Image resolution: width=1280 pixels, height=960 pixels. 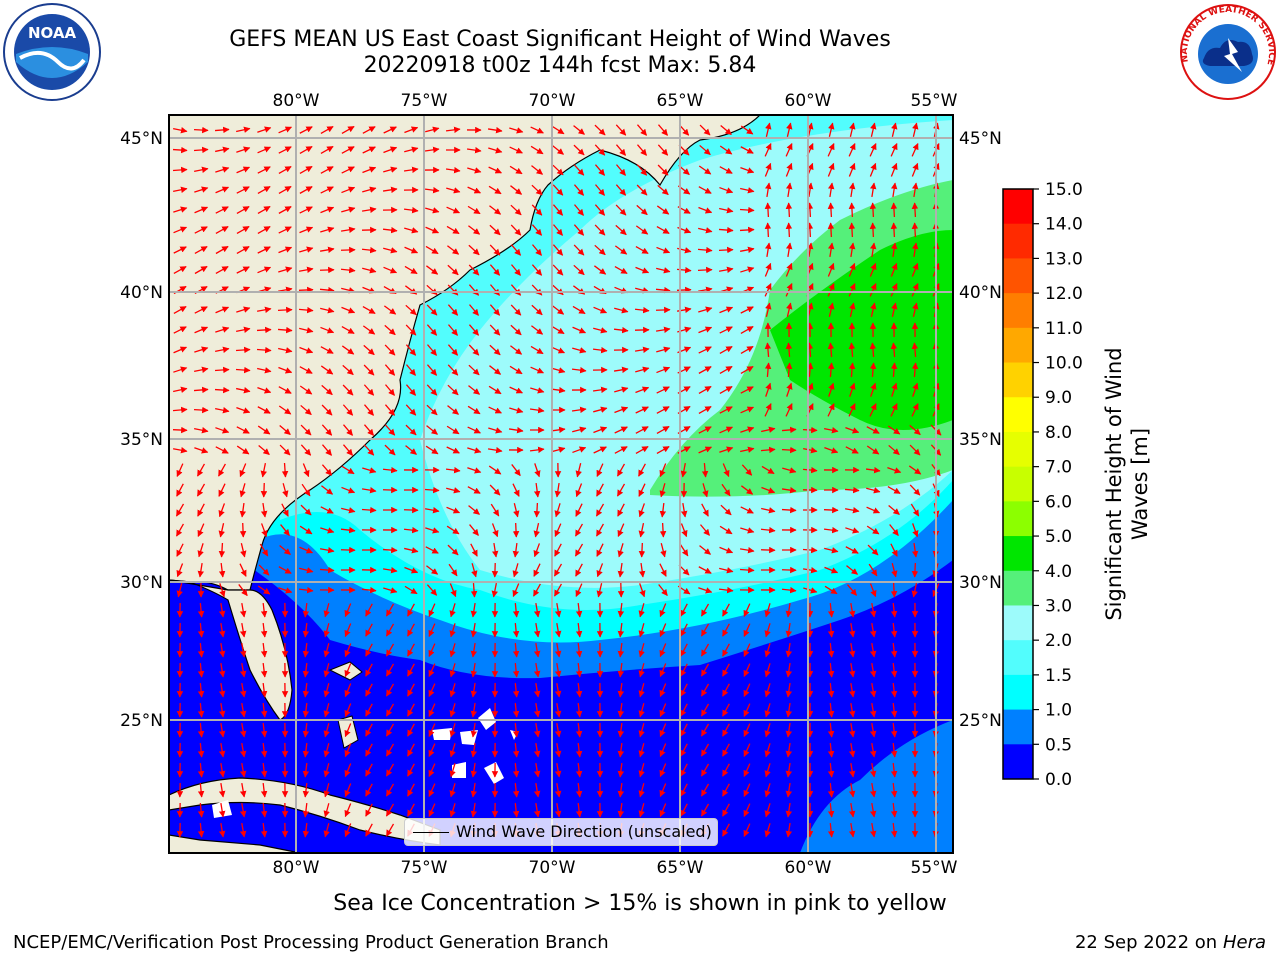 I want to click on colorbar-tick-label: 0.0, so click(x=1058, y=780).